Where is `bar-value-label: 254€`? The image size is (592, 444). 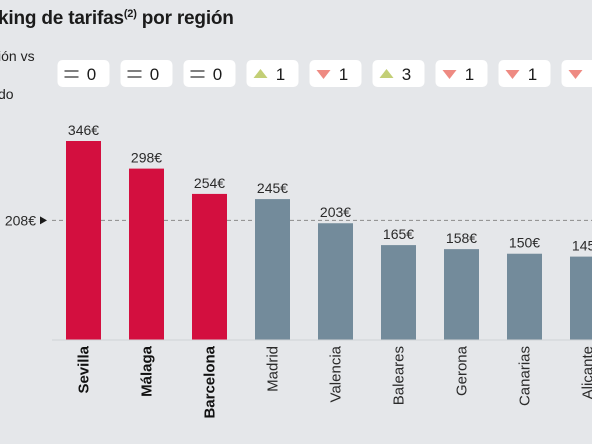
bar-value-label: 254€ is located at coordinates (209, 183).